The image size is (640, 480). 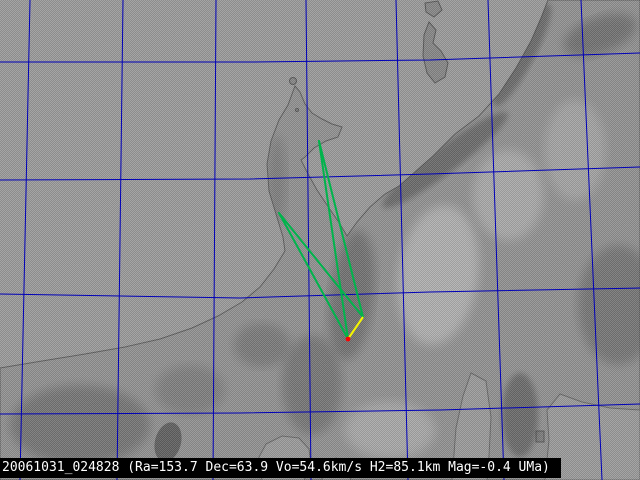 I want to click on meteor-trajectory, so click(x=354, y=329).